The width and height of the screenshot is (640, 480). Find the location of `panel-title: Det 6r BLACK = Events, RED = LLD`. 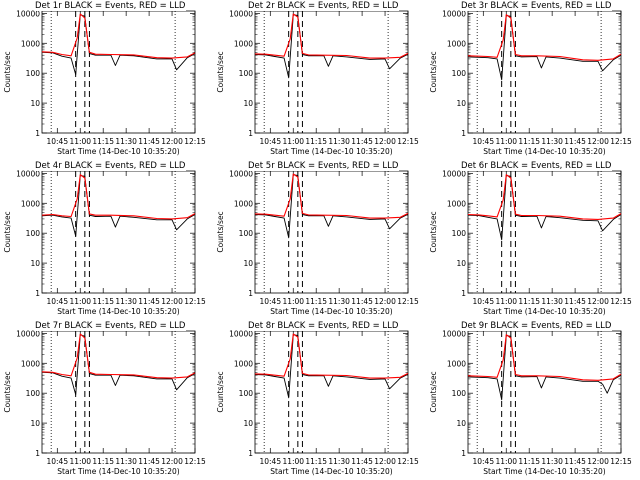

panel-title: Det 6r BLACK = Events, RED = LLD is located at coordinates (536, 166).